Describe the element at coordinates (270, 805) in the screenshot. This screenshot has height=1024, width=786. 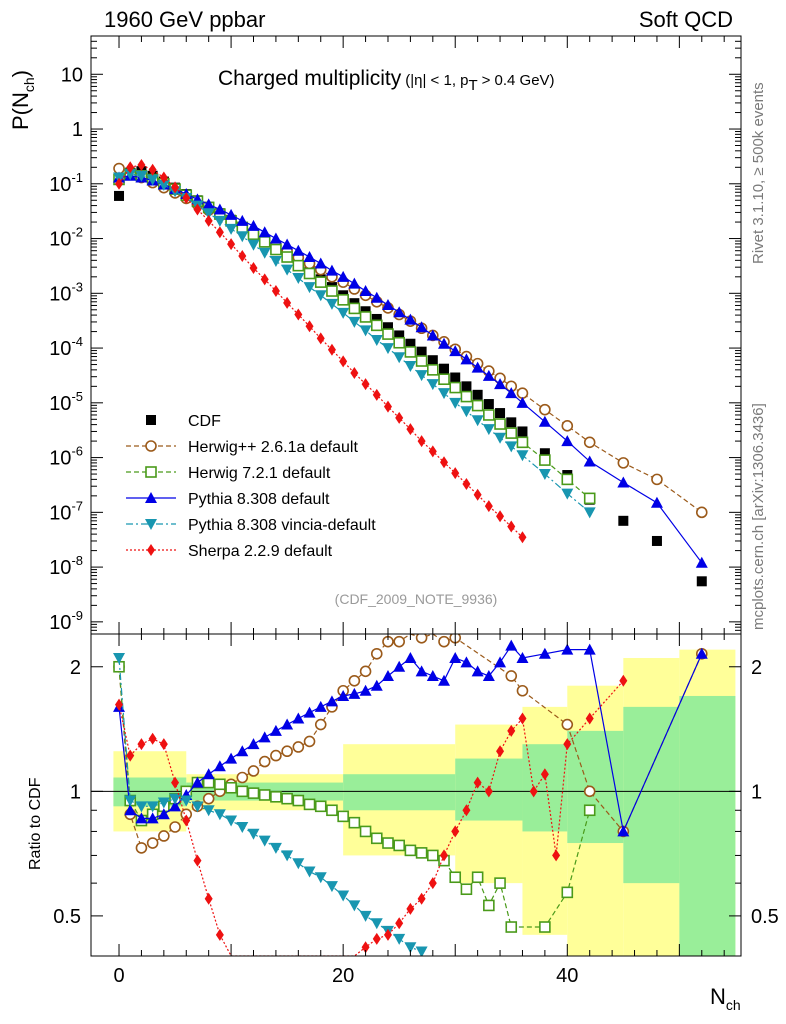
I see `ratio-line` at that location.